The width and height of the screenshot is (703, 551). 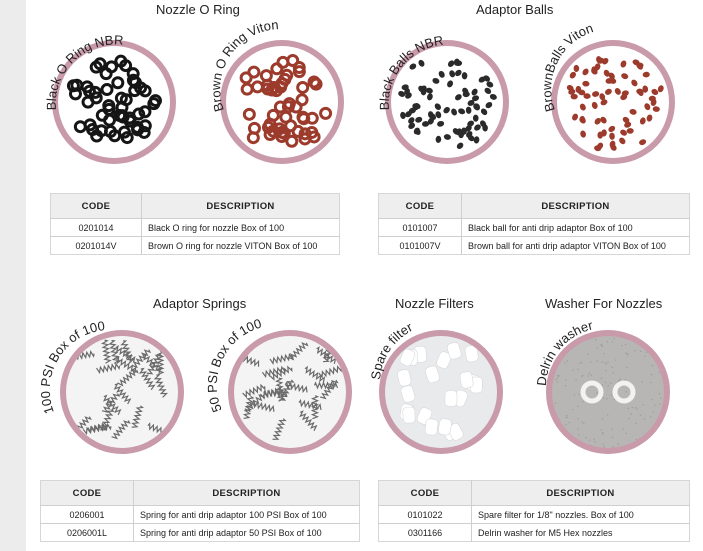 I want to click on washer-shape, so click(x=592, y=392).